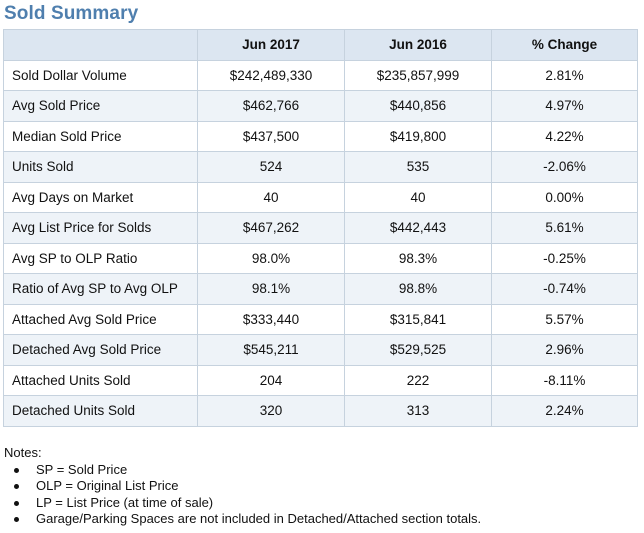  What do you see at coordinates (564, 167) in the screenshot?
I see `table-cell: -2.06%` at bounding box center [564, 167].